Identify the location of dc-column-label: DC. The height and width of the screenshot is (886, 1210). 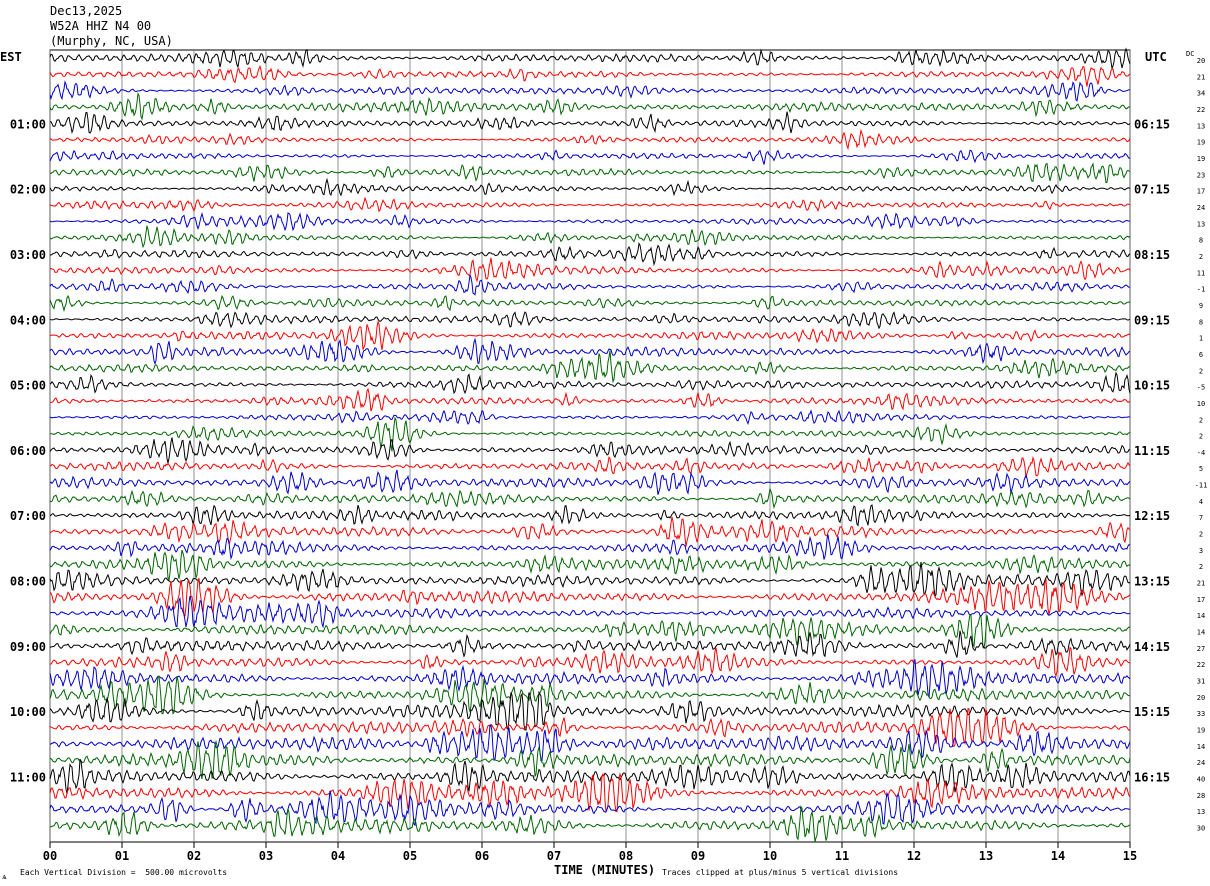
(1190, 54).